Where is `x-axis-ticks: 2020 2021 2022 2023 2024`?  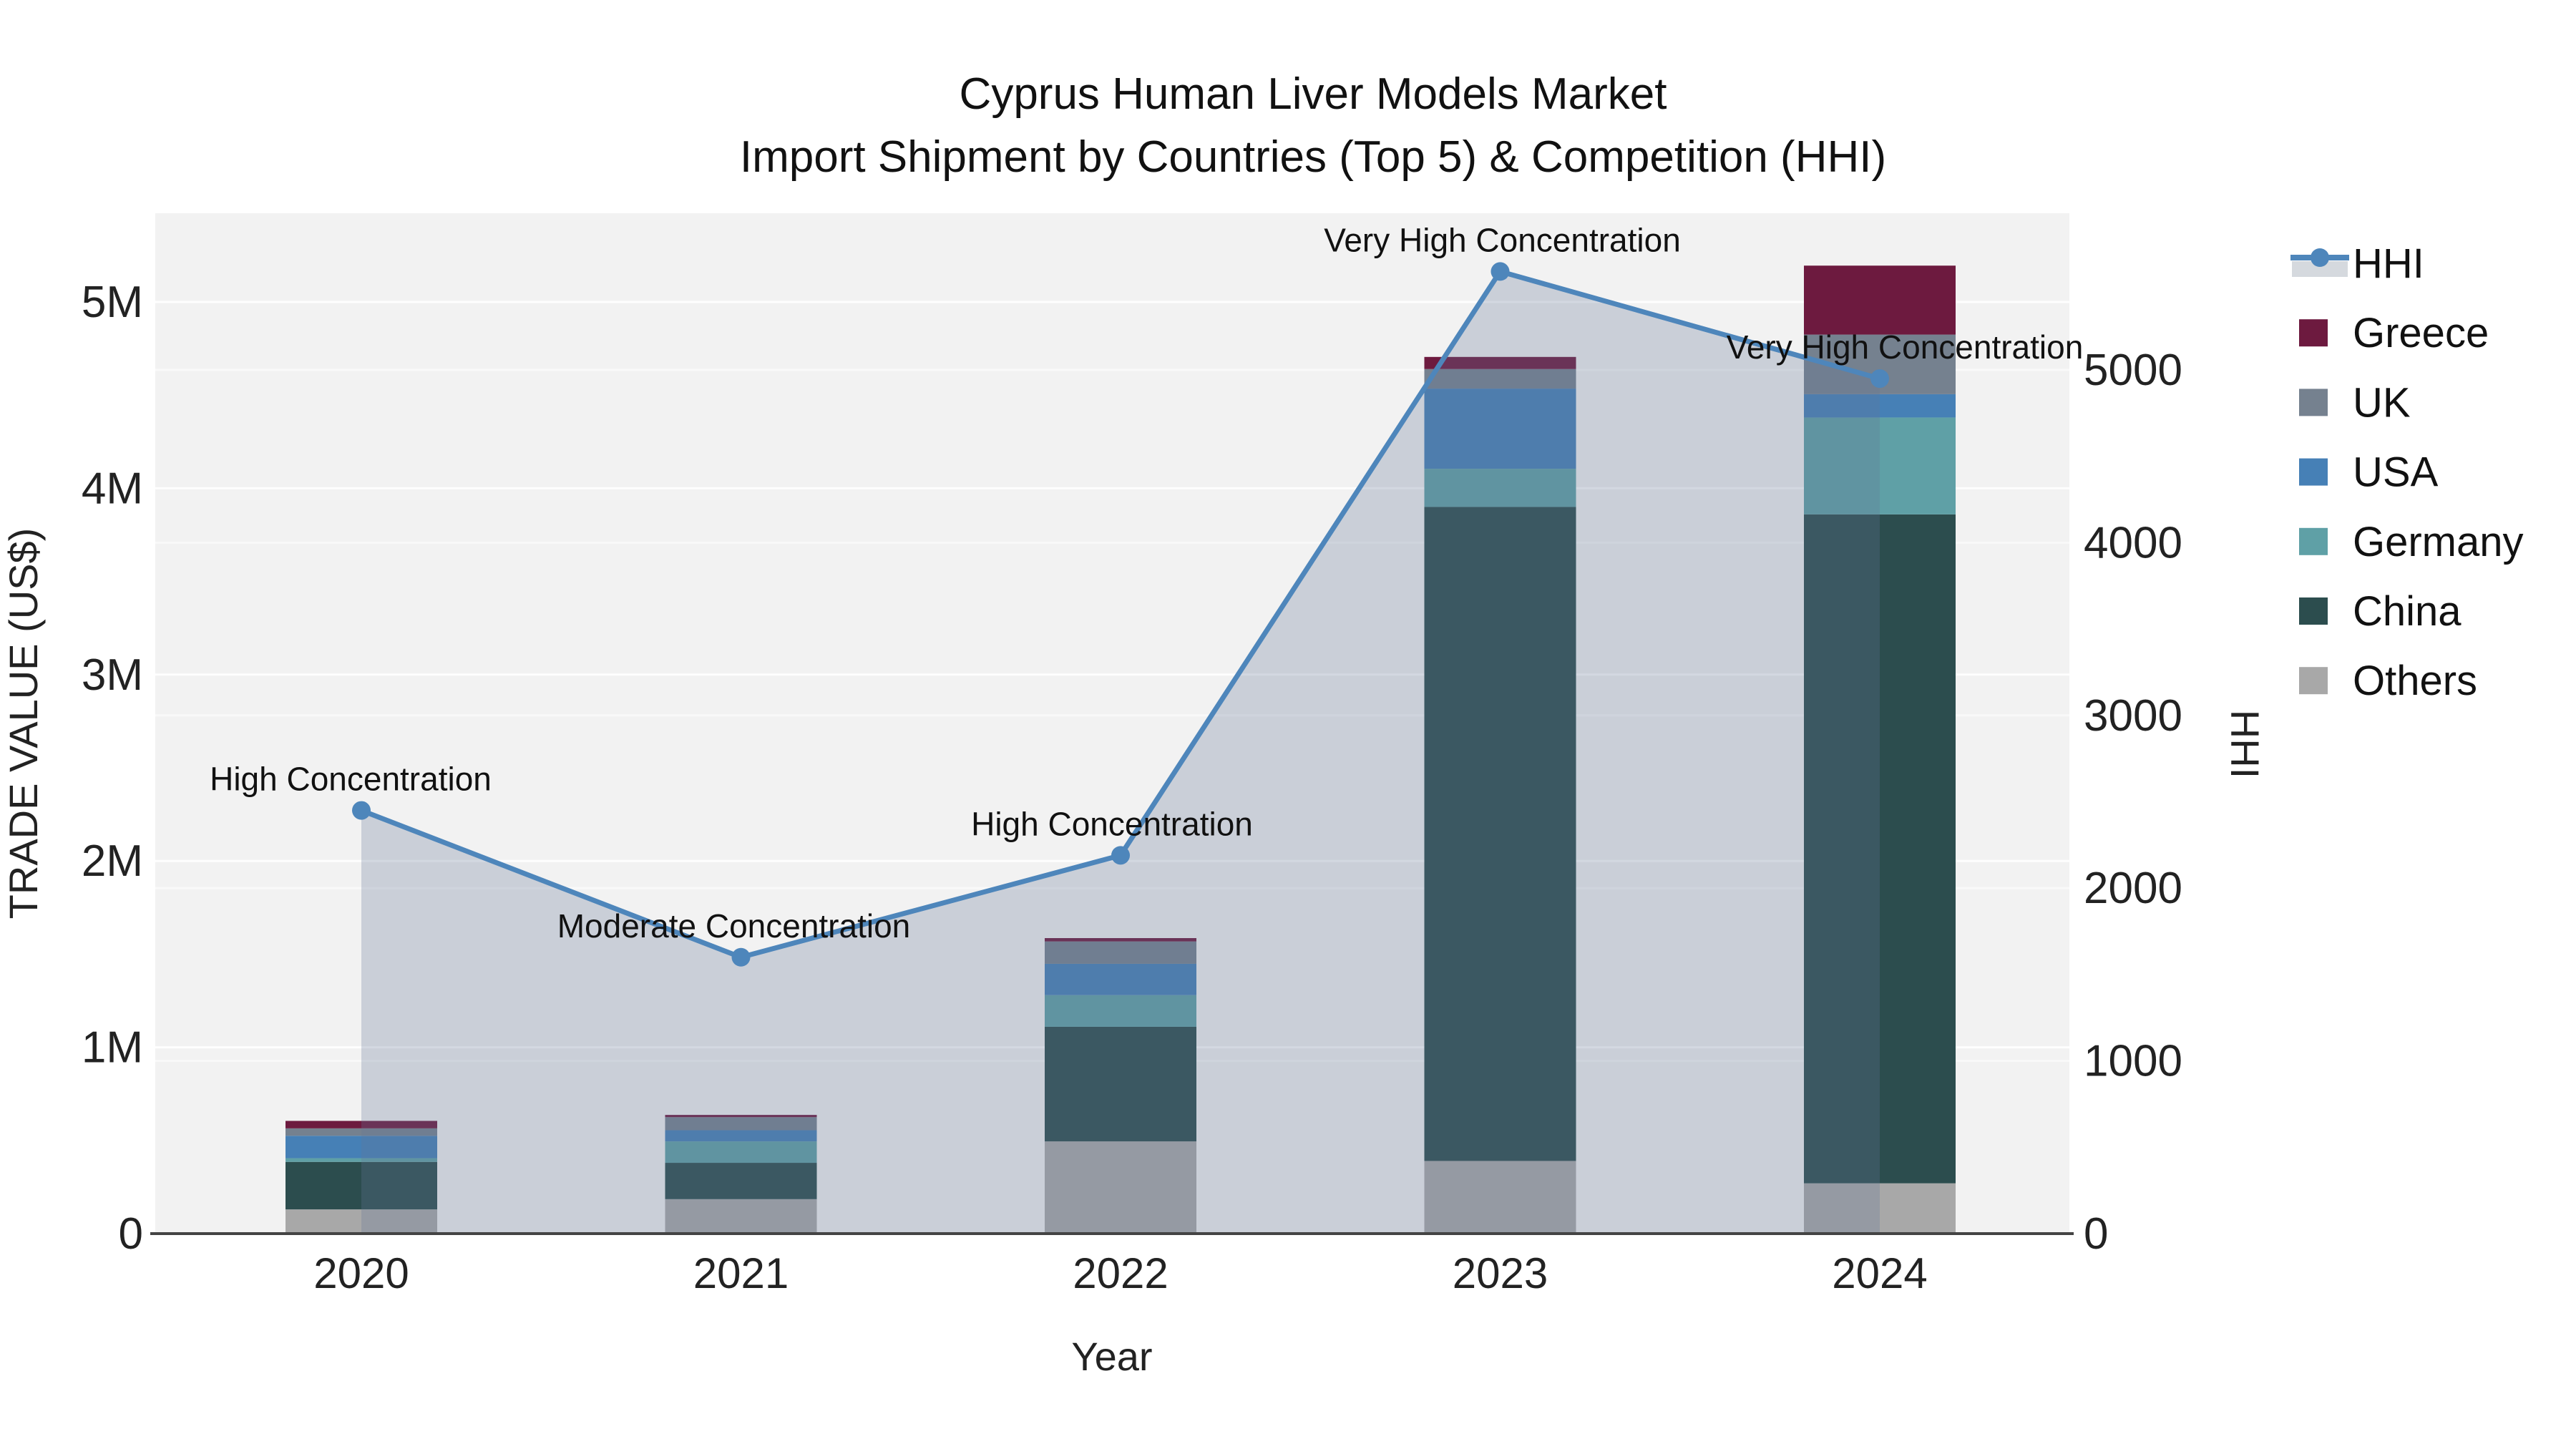
x-axis-ticks: 2020 2021 2022 2023 2024 is located at coordinates (1120, 1273).